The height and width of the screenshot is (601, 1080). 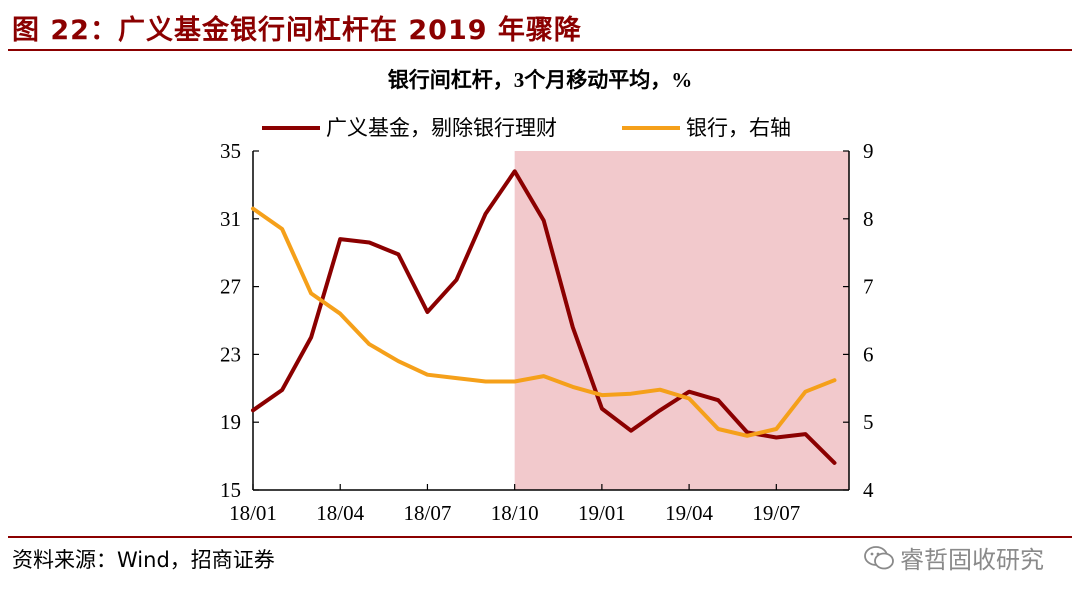 What do you see at coordinates (738, 128) in the screenshot?
I see `legend-label-series-2: 银行，右轴` at bounding box center [738, 128].